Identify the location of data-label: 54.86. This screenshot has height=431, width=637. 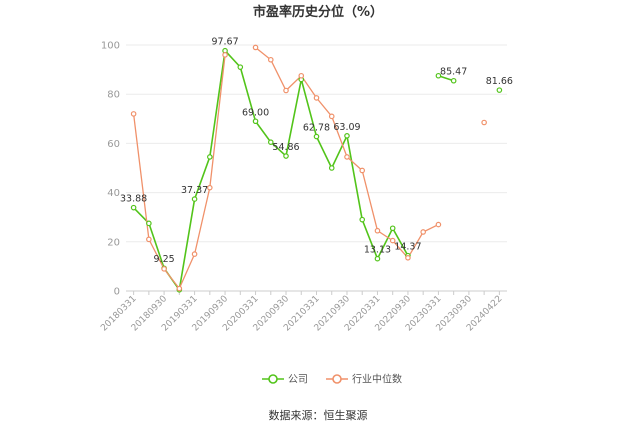
(285, 147).